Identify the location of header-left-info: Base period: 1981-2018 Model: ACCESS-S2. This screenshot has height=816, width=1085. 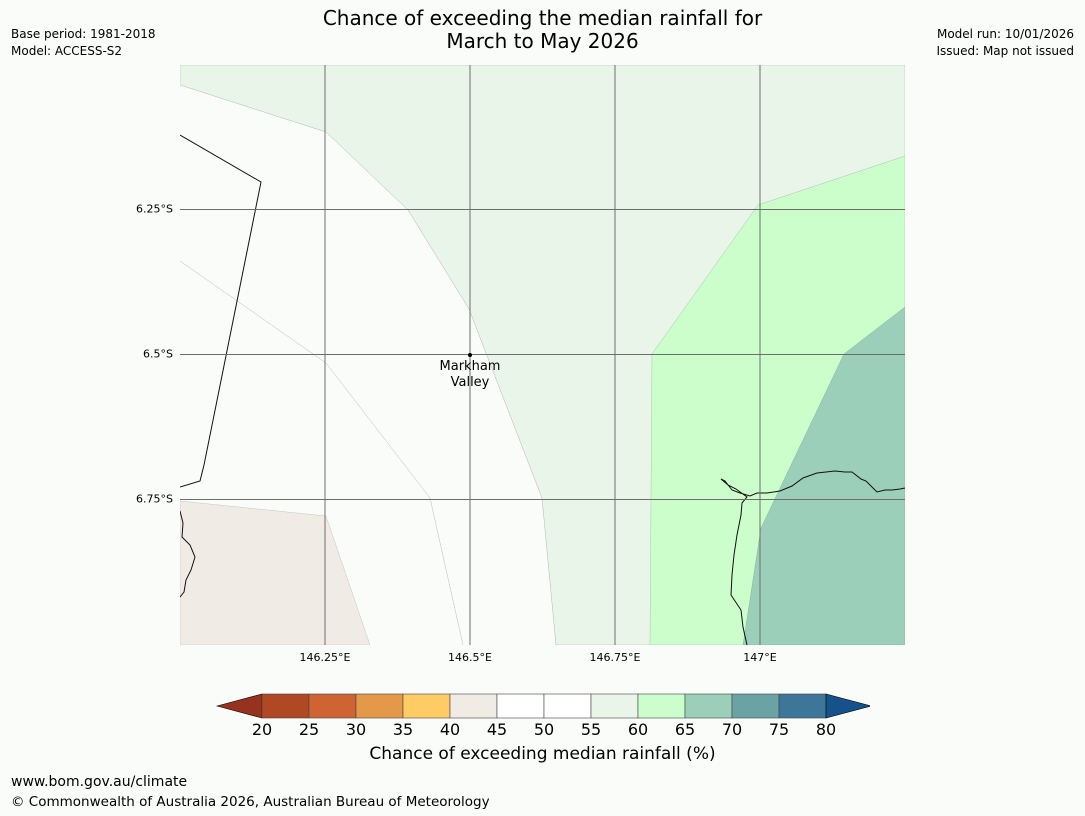
(83, 42).